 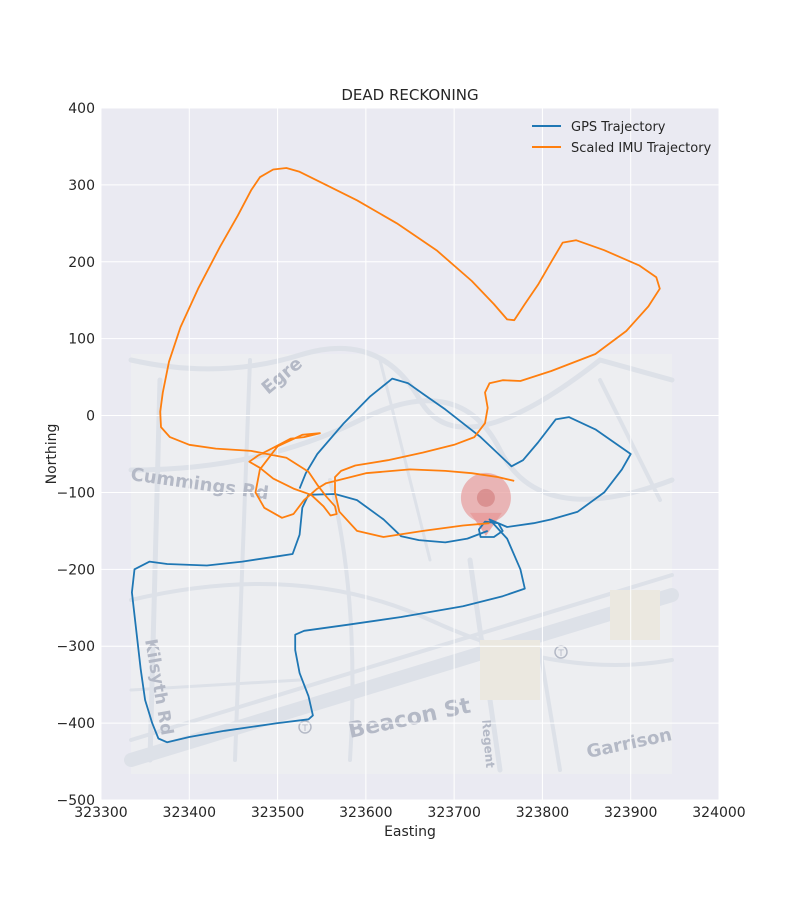 I want to click on y-tick-label: −100, so click(x=76, y=493).